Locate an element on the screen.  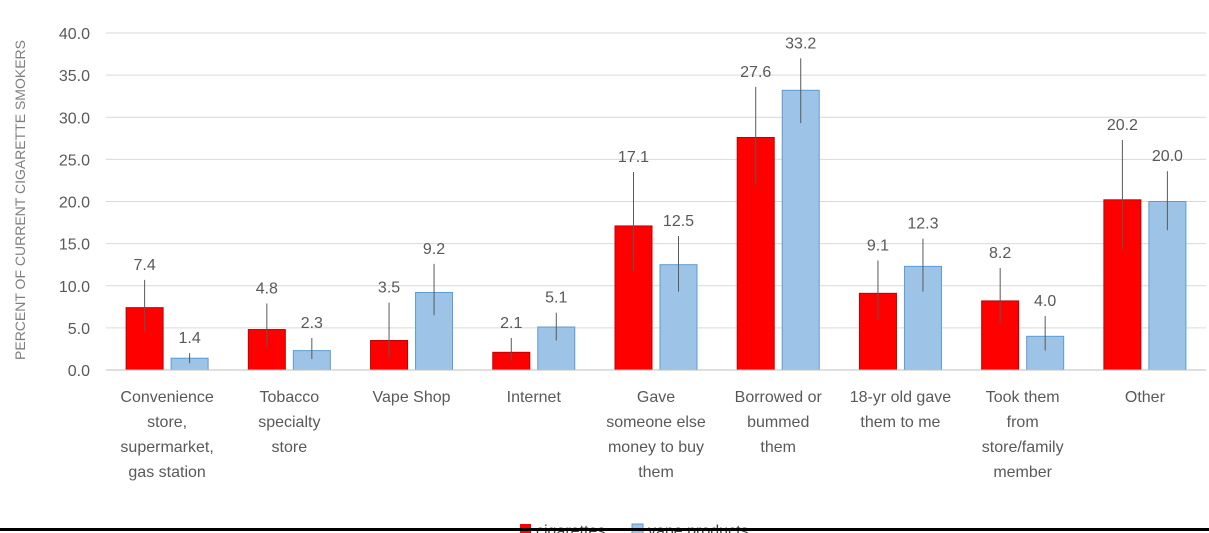
category-label-line: Took them is located at coordinates (1023, 397).